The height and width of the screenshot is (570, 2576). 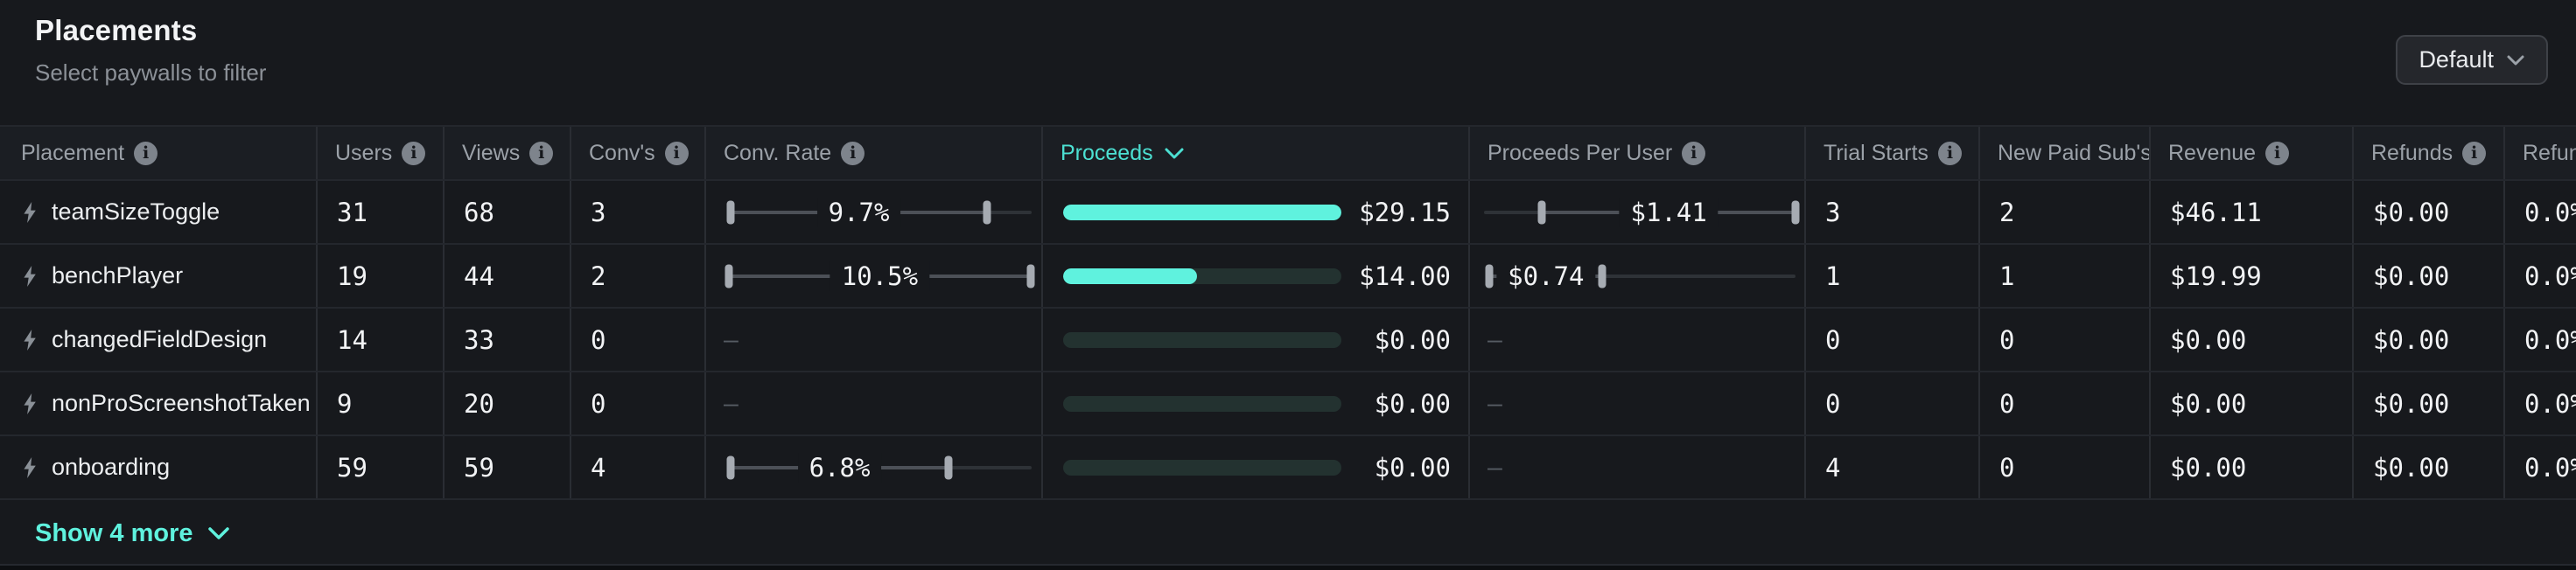 I want to click on column-header-revenue: Revenue i, so click(x=2252, y=153).